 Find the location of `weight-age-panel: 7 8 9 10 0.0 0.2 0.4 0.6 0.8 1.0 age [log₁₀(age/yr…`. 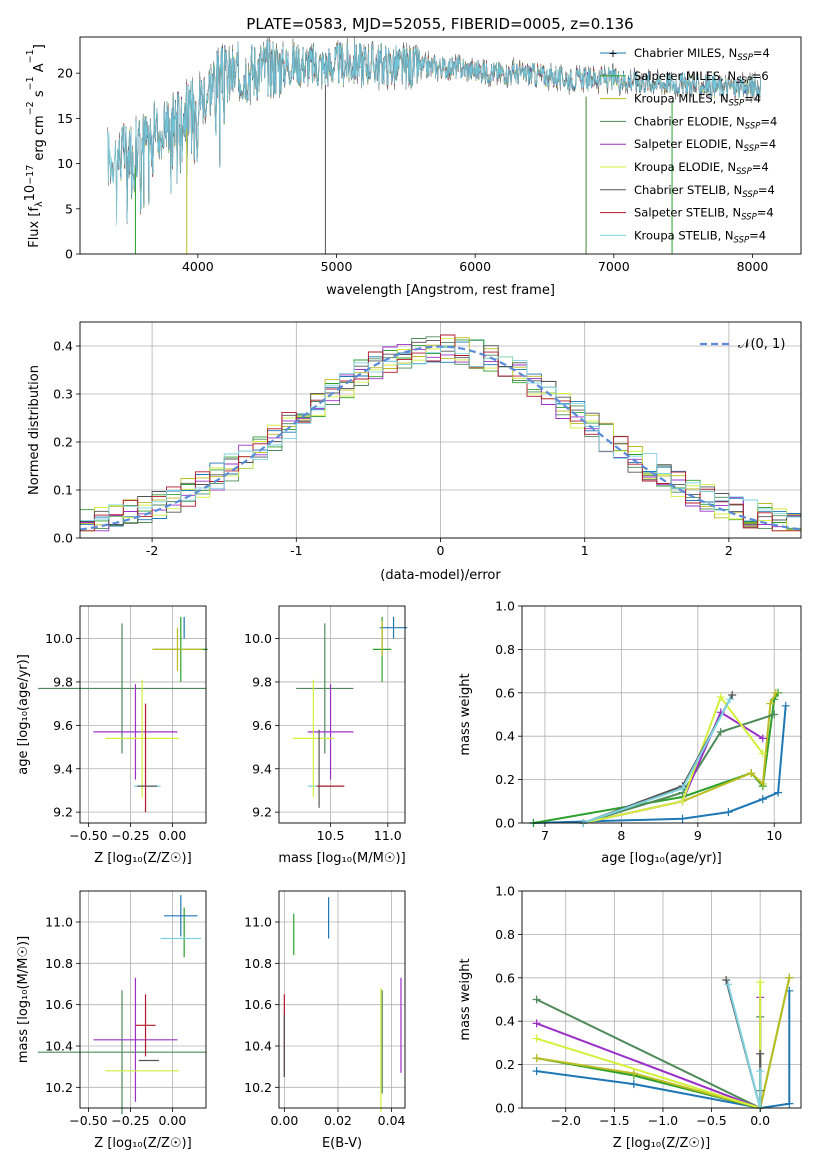

weight-age-panel: 7 8 9 10 0.0 0.2 0.4 0.6 0.8 1.0 age [log₁₀(age/yr… is located at coordinates (630, 732).